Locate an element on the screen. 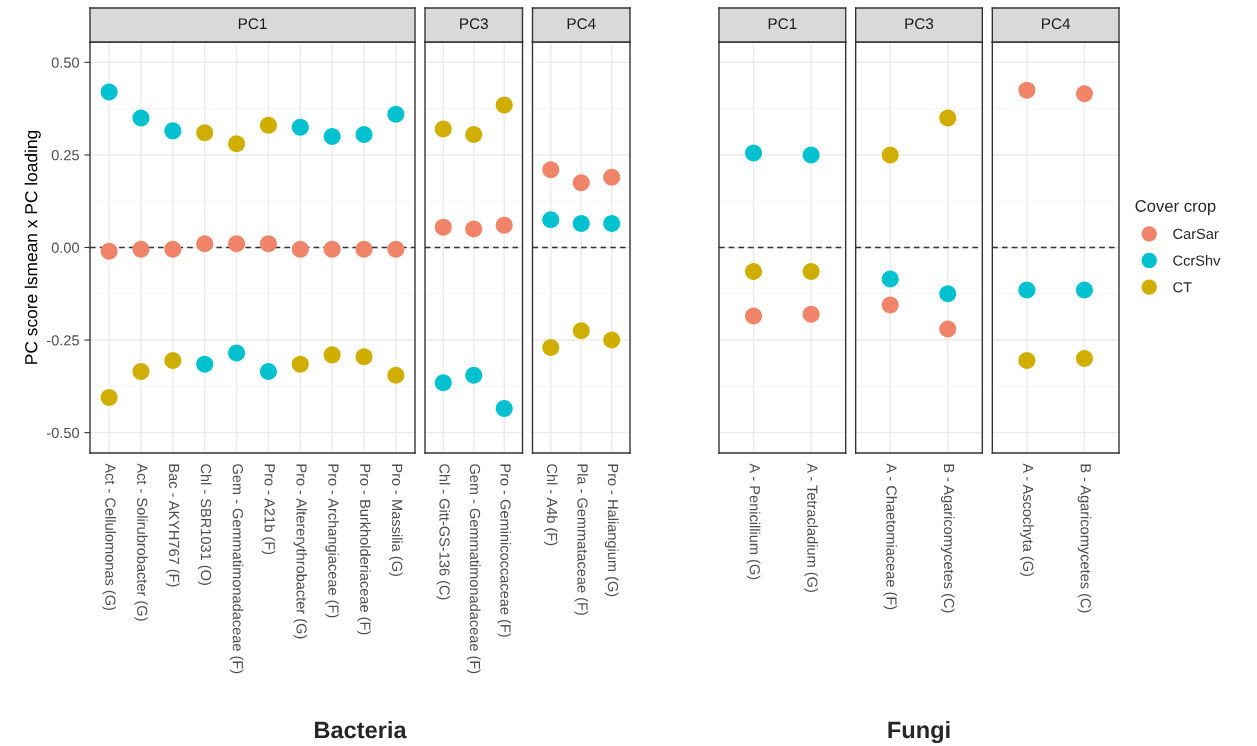  legend-label: CcrShv is located at coordinates (1197, 260).